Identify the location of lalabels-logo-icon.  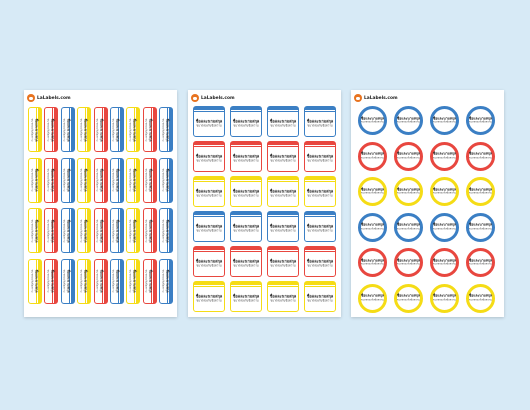
(31, 98).